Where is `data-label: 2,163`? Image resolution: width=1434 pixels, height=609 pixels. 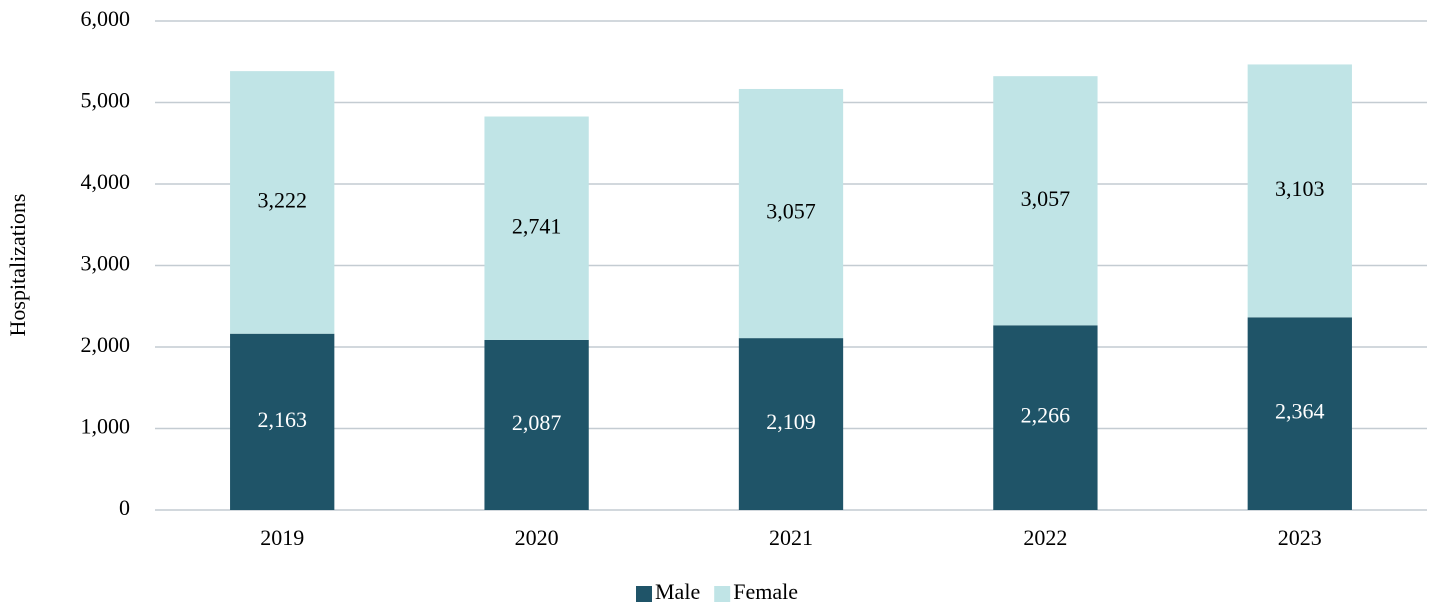
data-label: 2,163 is located at coordinates (282, 419).